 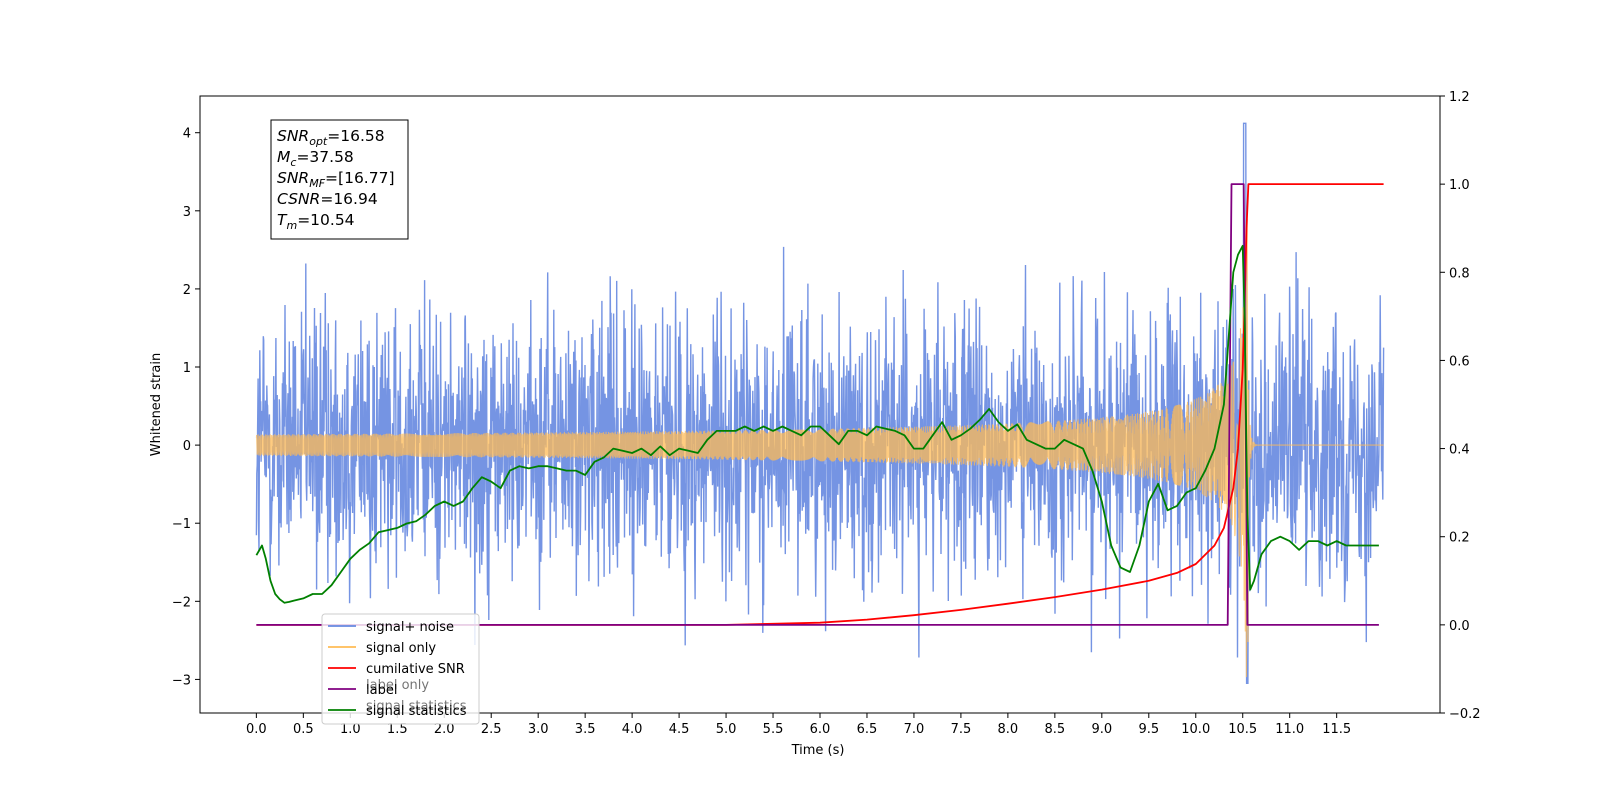 What do you see at coordinates (1289, 729) in the screenshot?
I see `x-tick-label: 11.0` at bounding box center [1289, 729].